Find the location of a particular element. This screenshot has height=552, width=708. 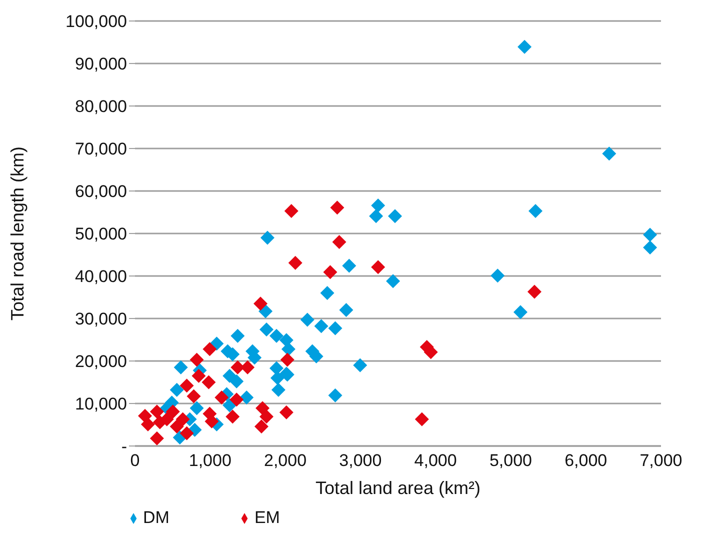

y-tick-label: 90,000 is located at coordinates (101, 64).